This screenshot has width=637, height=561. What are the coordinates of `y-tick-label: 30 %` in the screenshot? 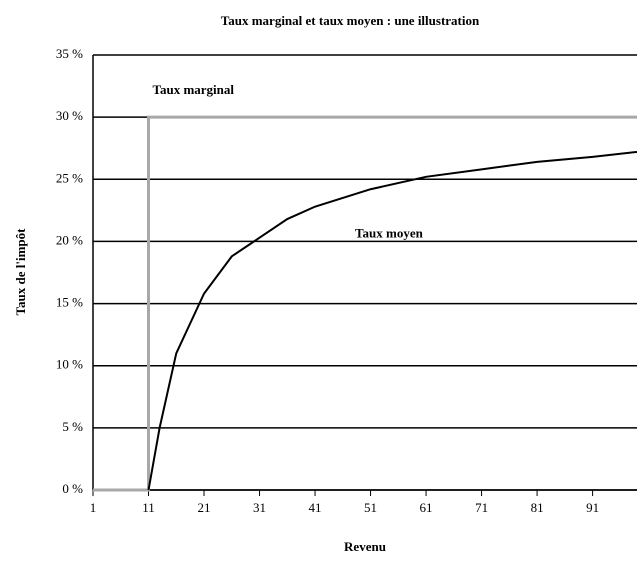 It's located at (69, 115).